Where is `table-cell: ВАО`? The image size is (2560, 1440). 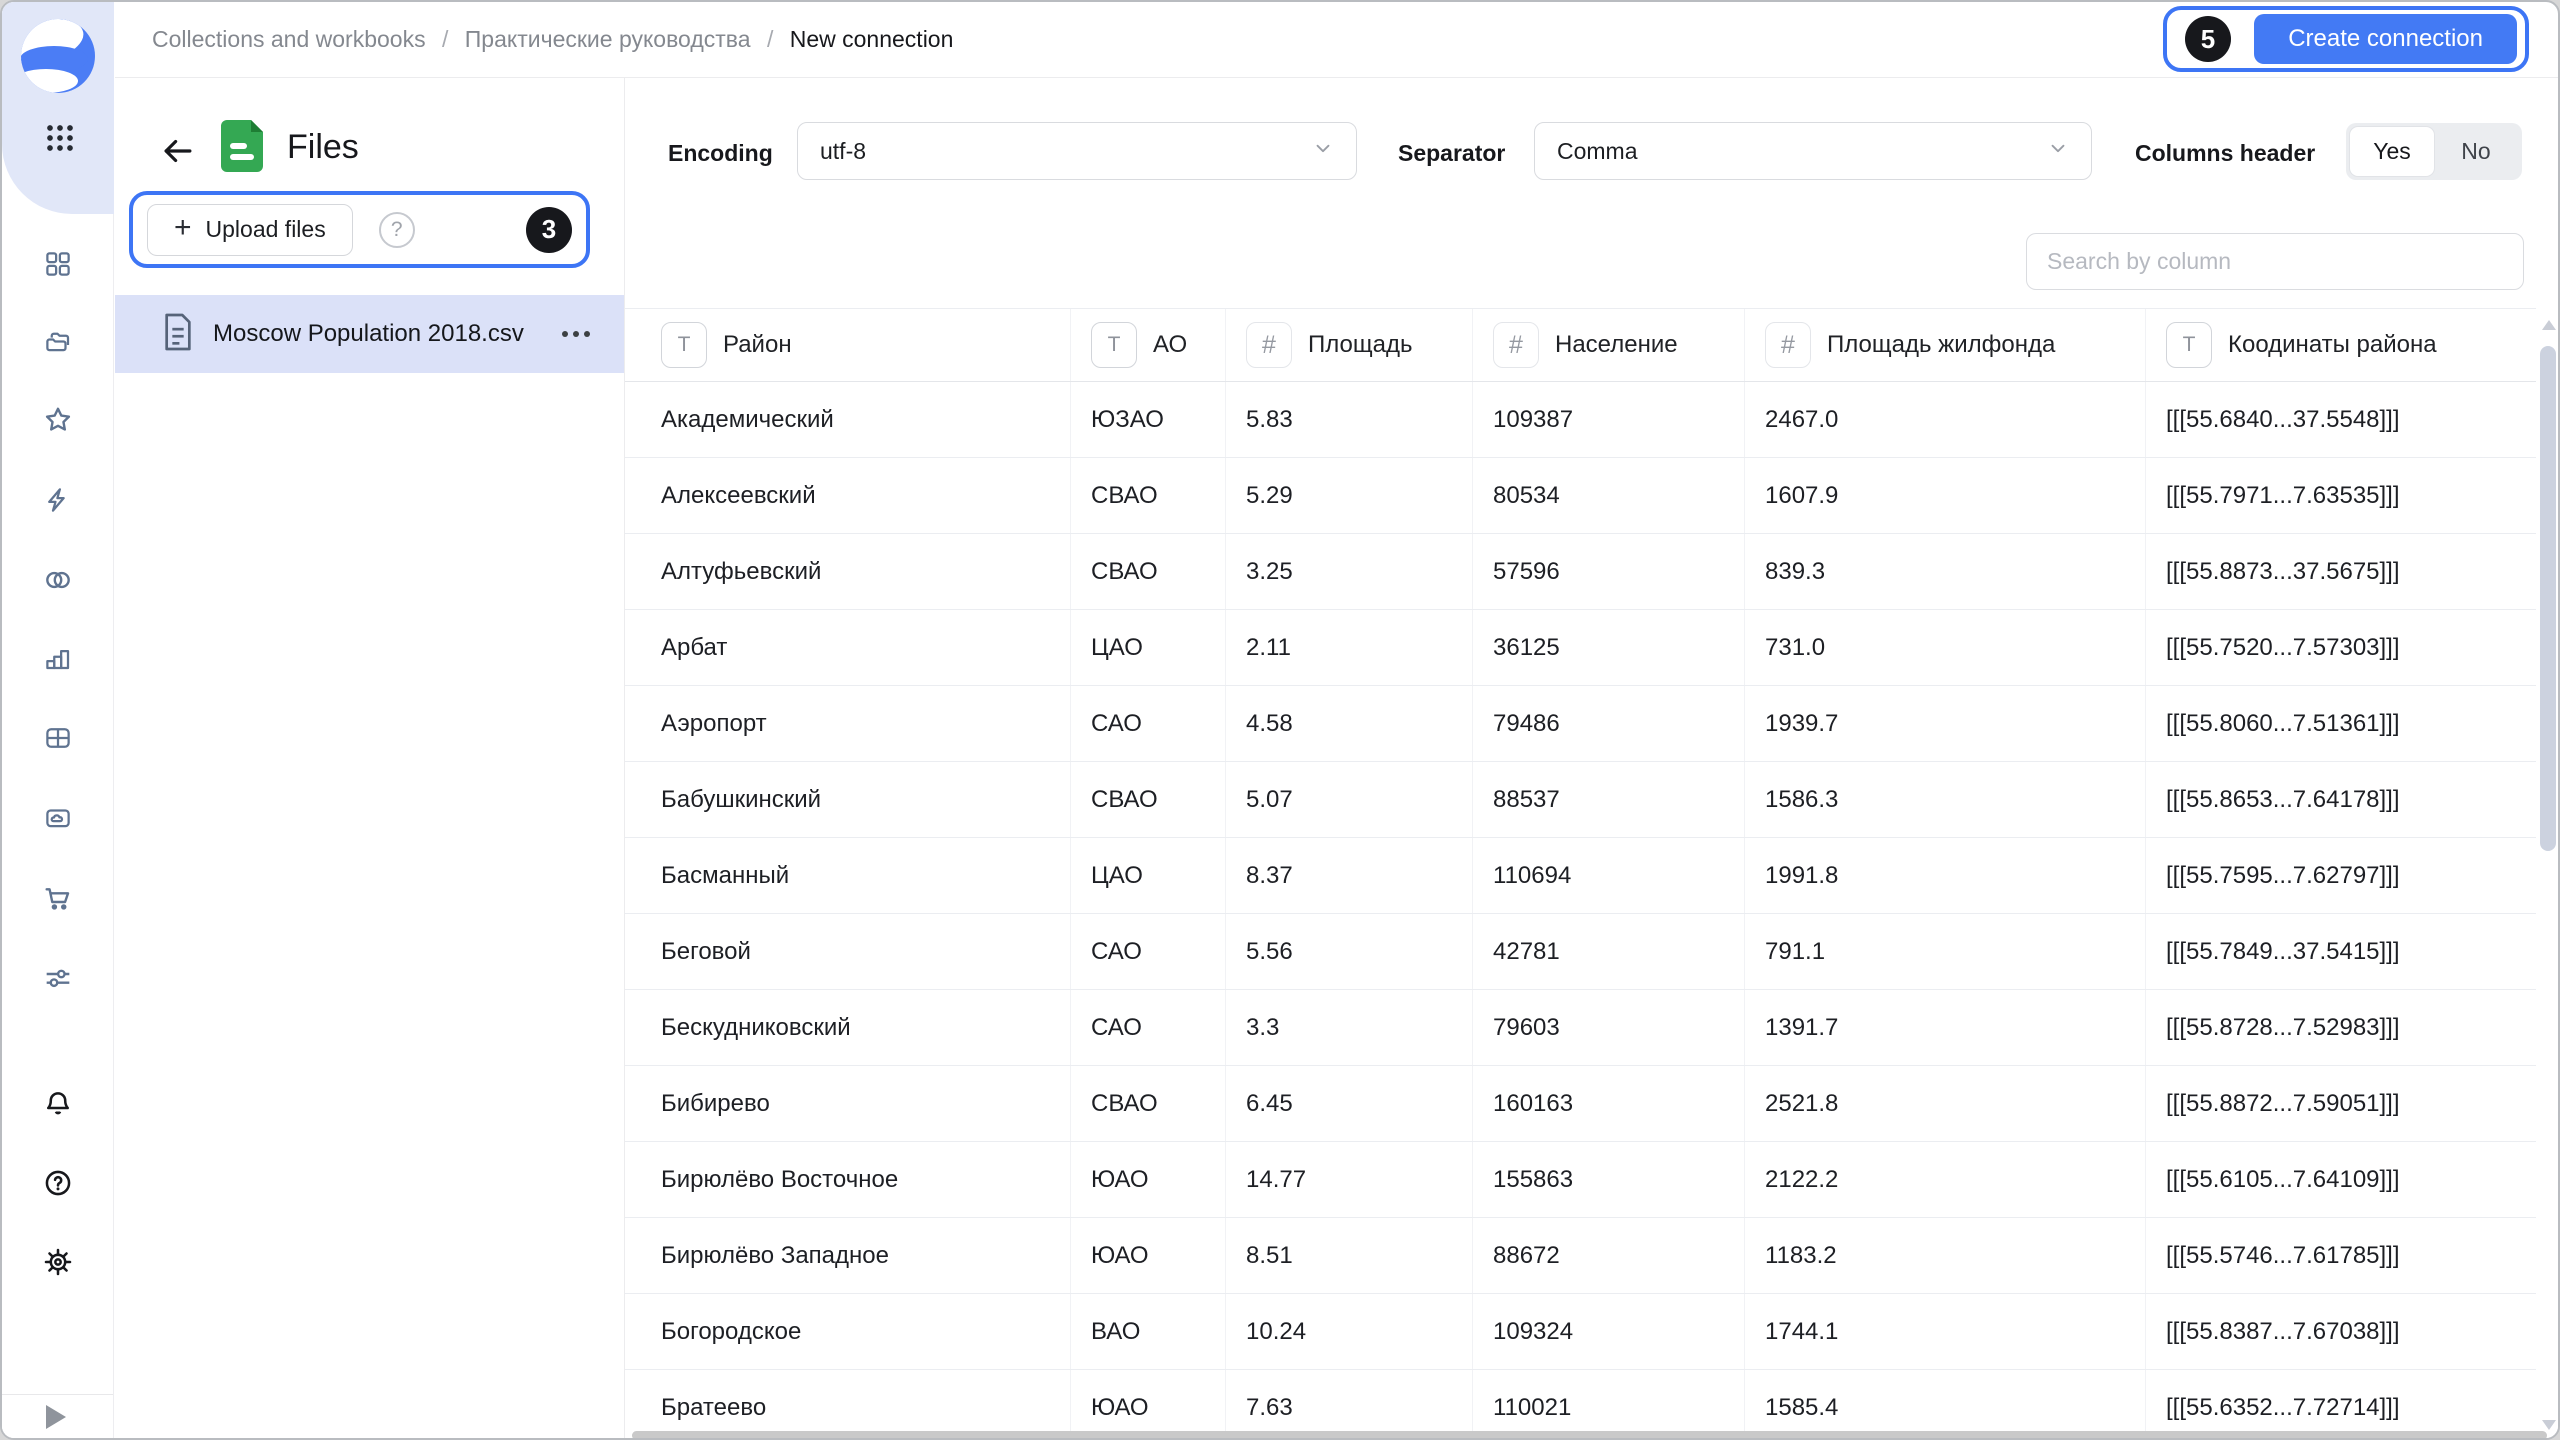
table-cell: ВАО is located at coordinates (1148, 1331).